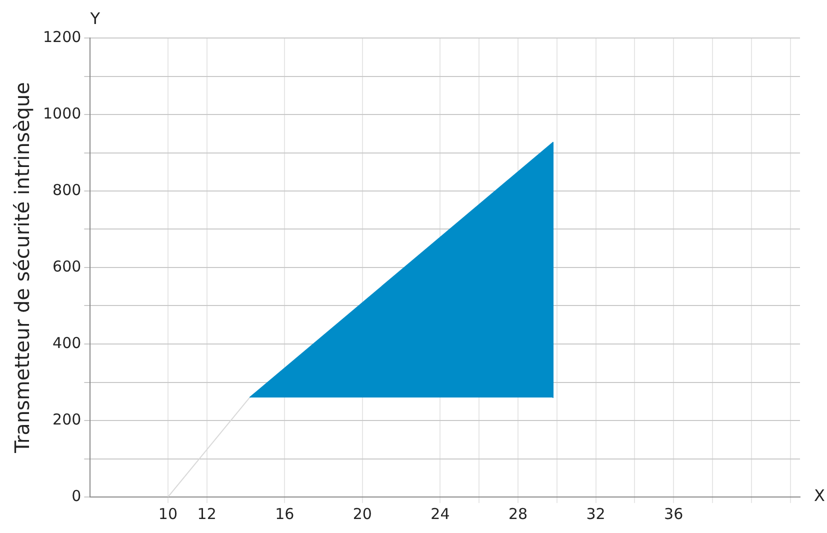  I want to click on x-tick-label: 28, so click(518, 513).